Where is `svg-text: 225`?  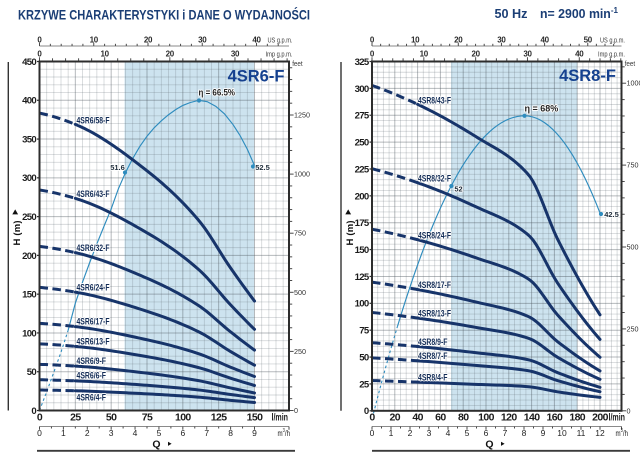 svg-text: 225 is located at coordinates (362, 169).